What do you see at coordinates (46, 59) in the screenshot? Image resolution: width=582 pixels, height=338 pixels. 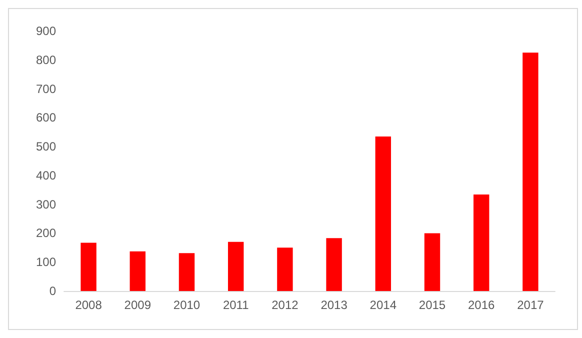 I see `y-tick-label: 800` at bounding box center [46, 59].